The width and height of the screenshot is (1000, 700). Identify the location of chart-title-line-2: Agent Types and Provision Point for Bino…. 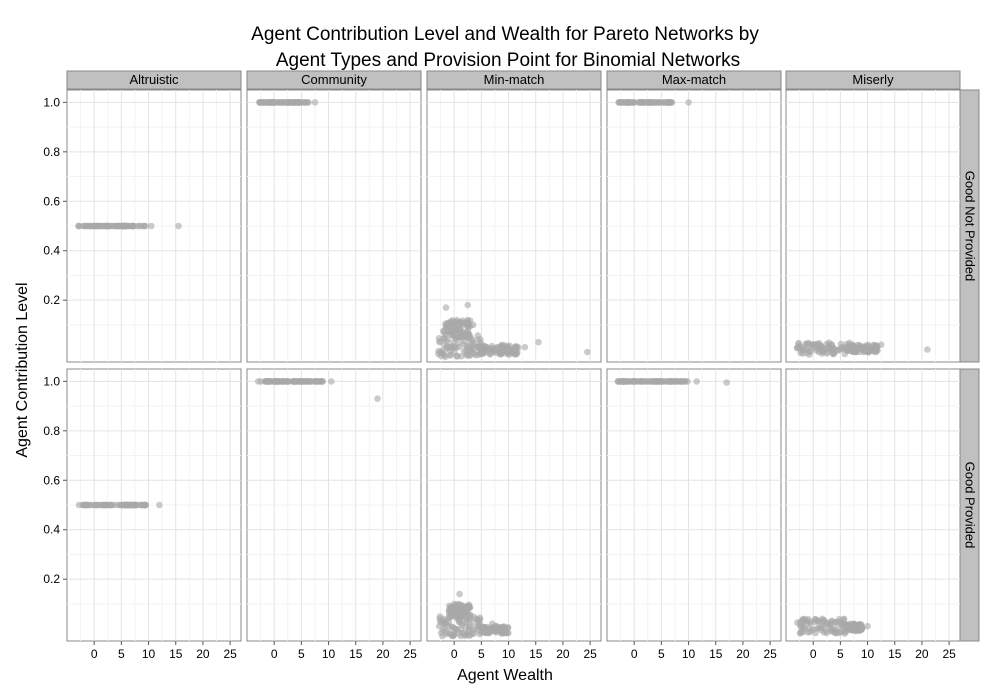
(508, 60).